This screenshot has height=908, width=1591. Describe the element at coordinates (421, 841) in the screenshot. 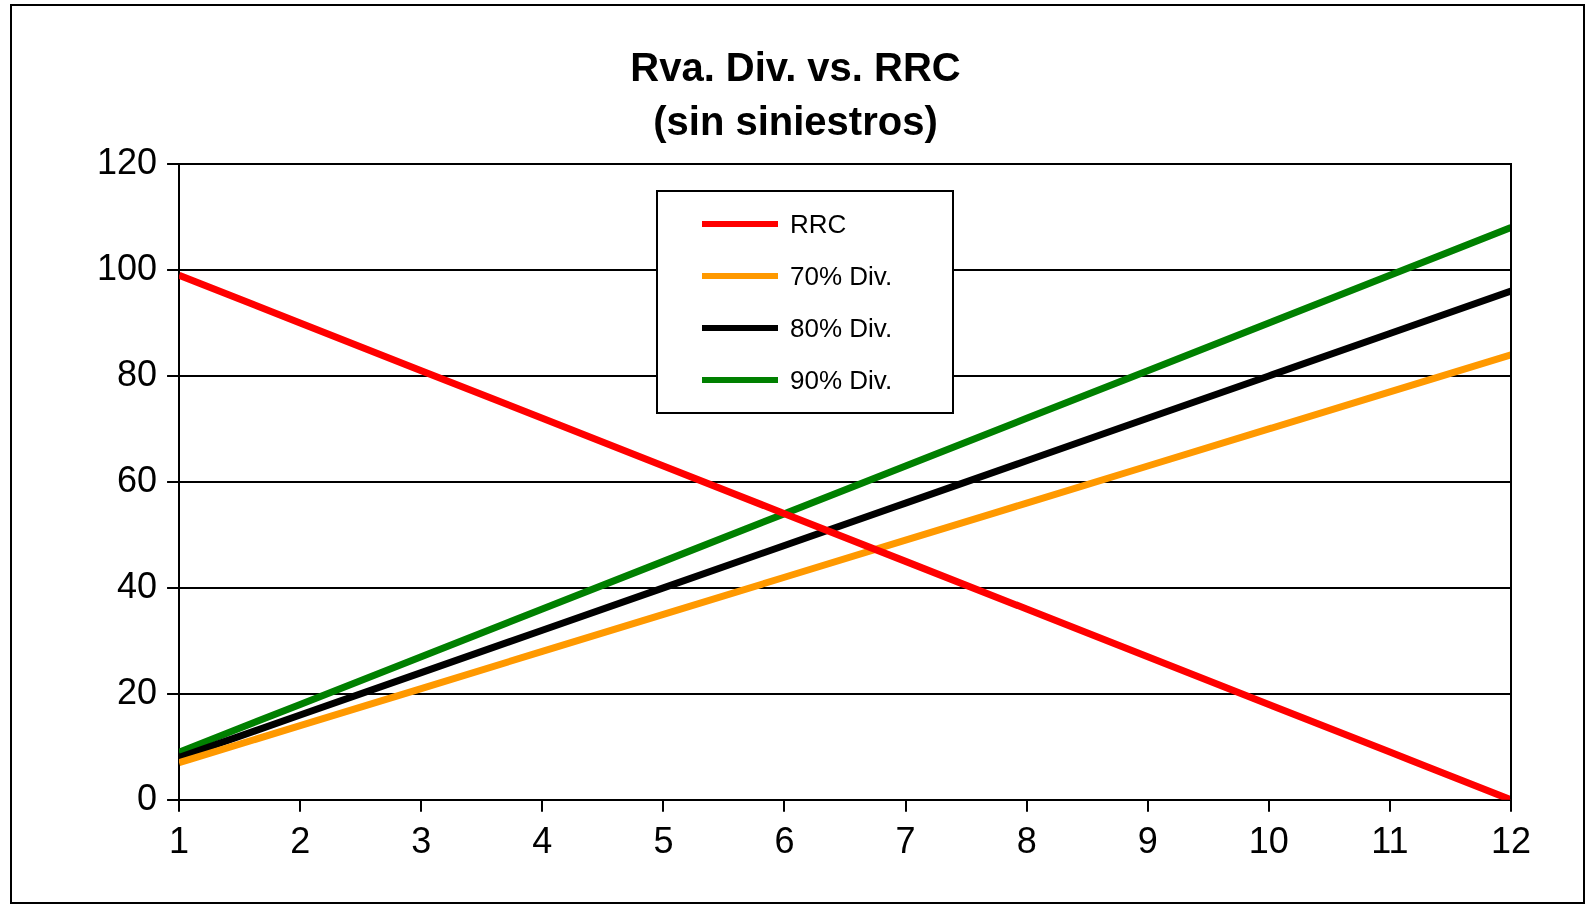

I see `x-tick-label: 3` at that location.